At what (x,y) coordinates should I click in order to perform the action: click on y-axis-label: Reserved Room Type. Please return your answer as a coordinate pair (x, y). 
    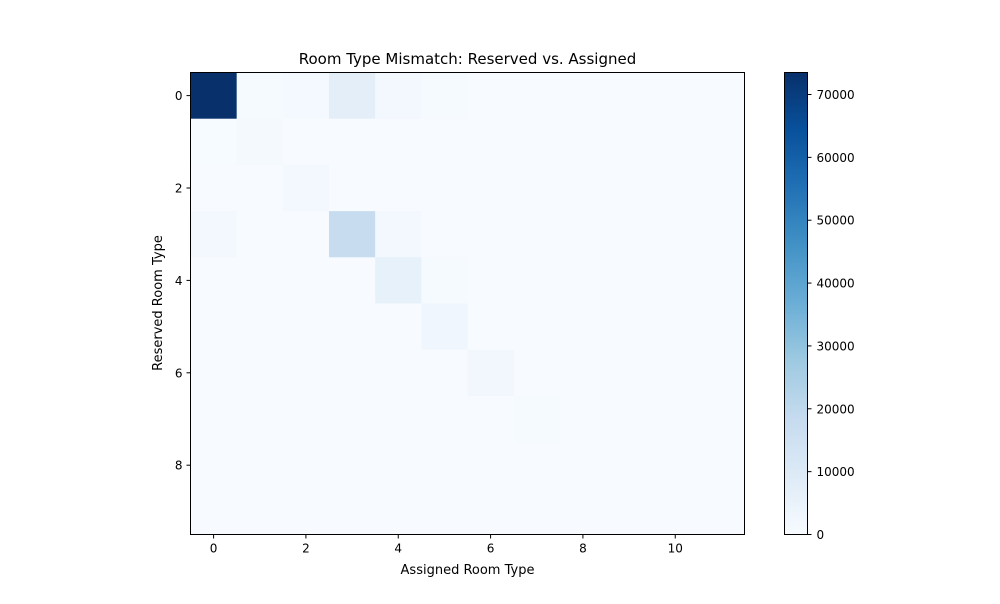
    Looking at the image, I should click on (158, 303).